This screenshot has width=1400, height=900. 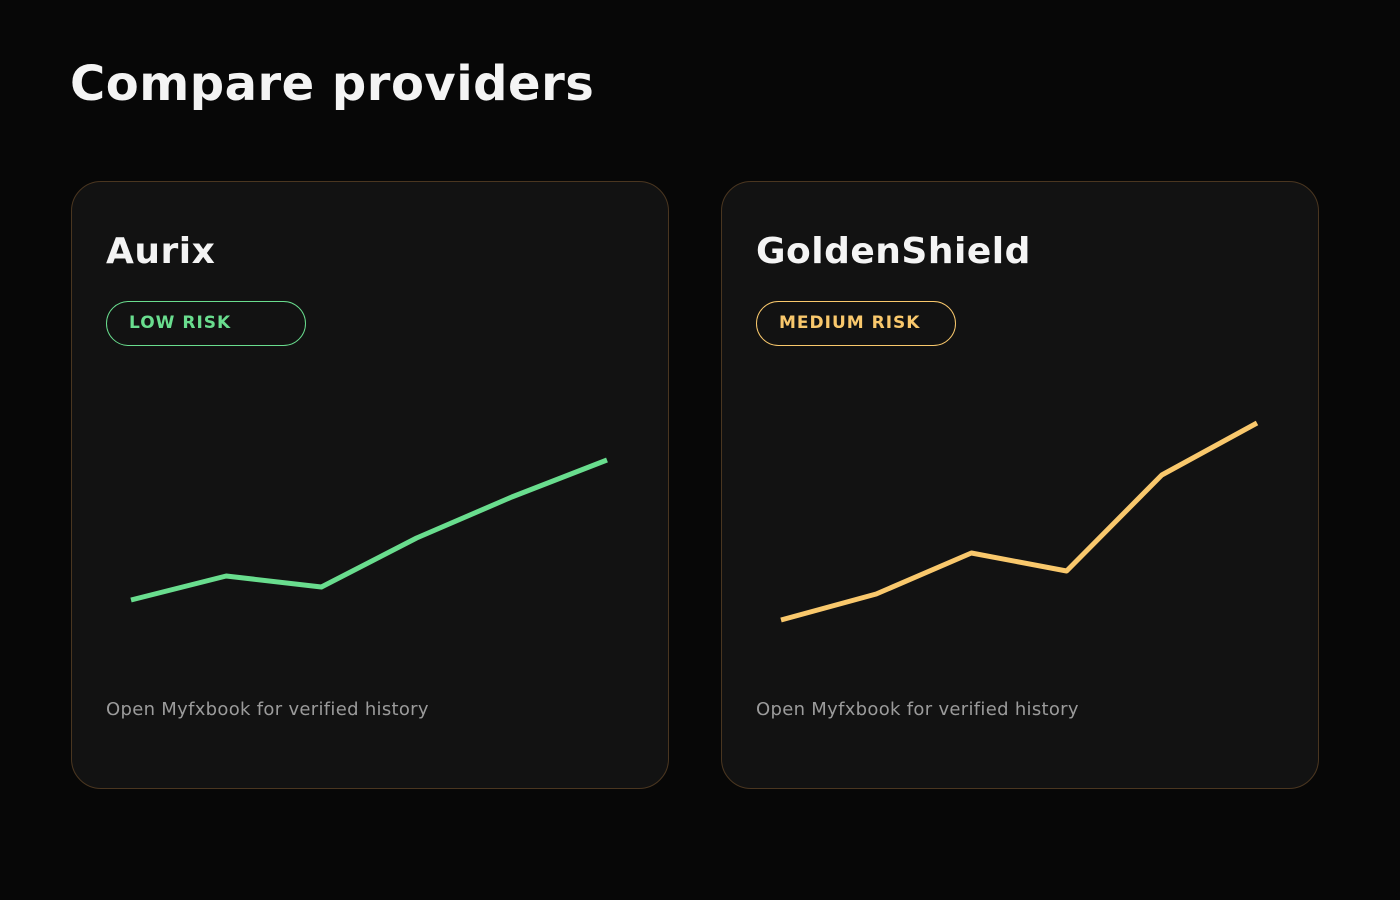 I want to click on risk-badge: LOW RISK, so click(x=206, y=323).